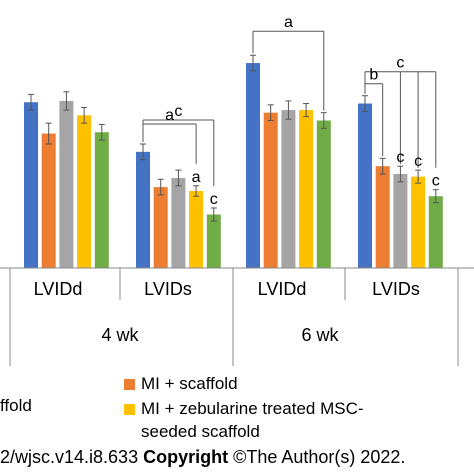  Describe the element at coordinates (252, 408) in the screenshot. I see `legend-label-zebularine-line1: MI + zebularine treated MSC-` at that location.